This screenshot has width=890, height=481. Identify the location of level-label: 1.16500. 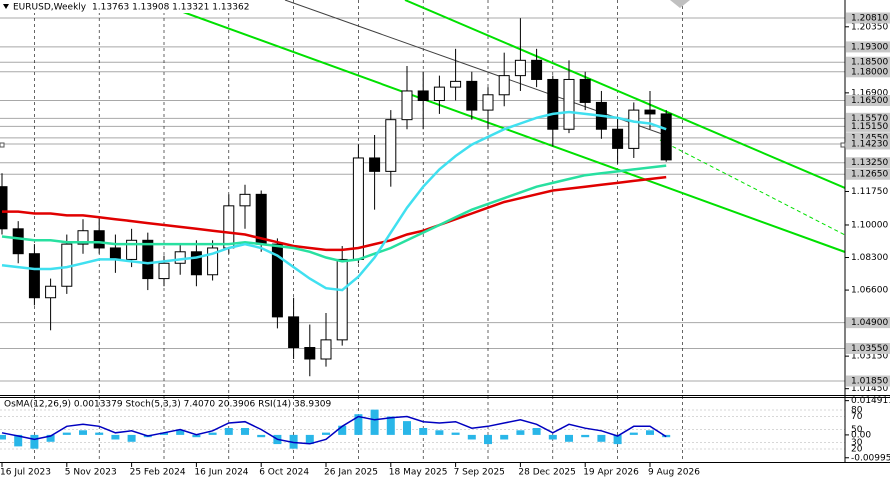
(869, 101).